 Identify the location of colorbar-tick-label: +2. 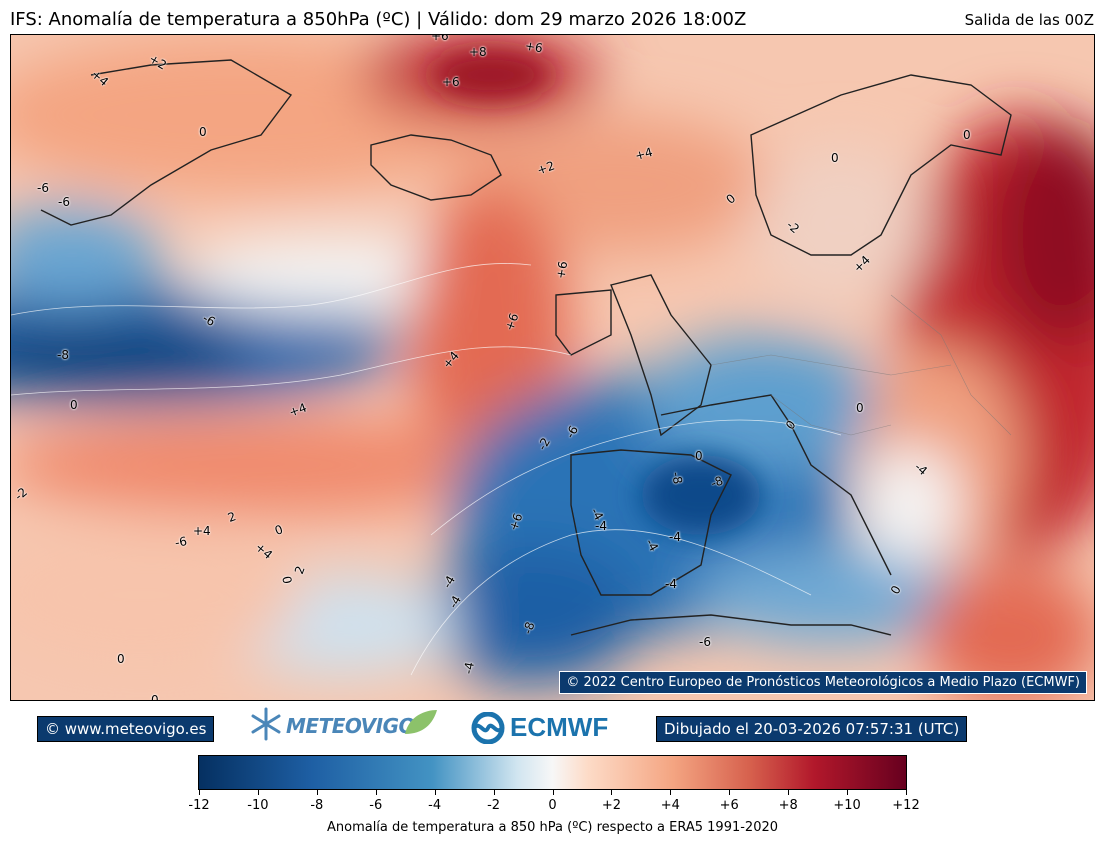
(611, 805).